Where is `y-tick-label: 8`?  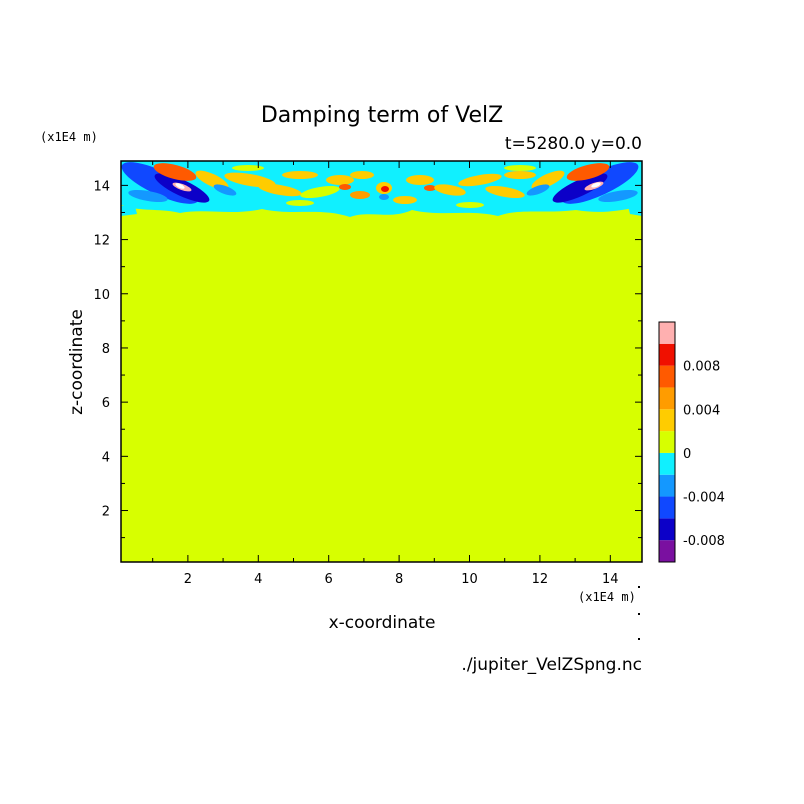 y-tick-label: 8 is located at coordinates (106, 349).